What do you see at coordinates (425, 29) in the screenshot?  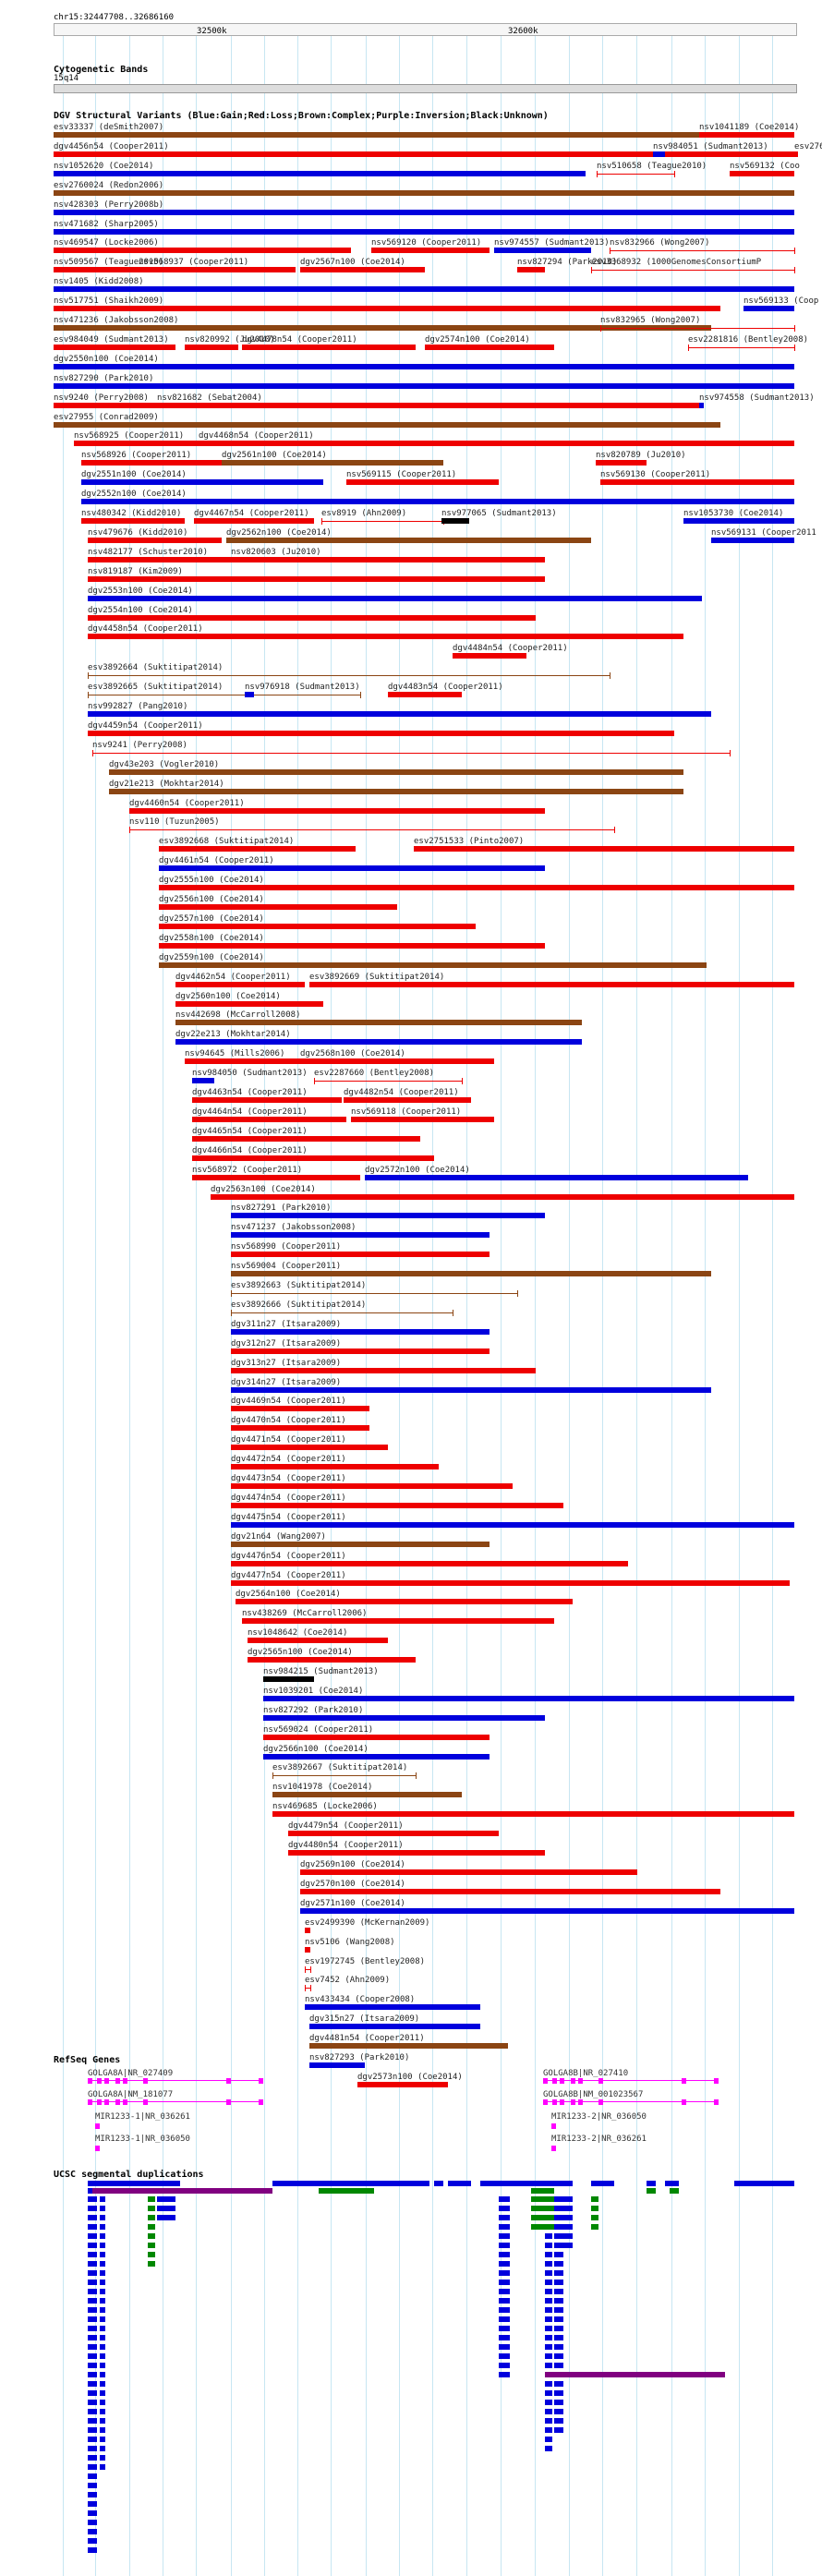 I see `ruler-bar` at bounding box center [425, 29].